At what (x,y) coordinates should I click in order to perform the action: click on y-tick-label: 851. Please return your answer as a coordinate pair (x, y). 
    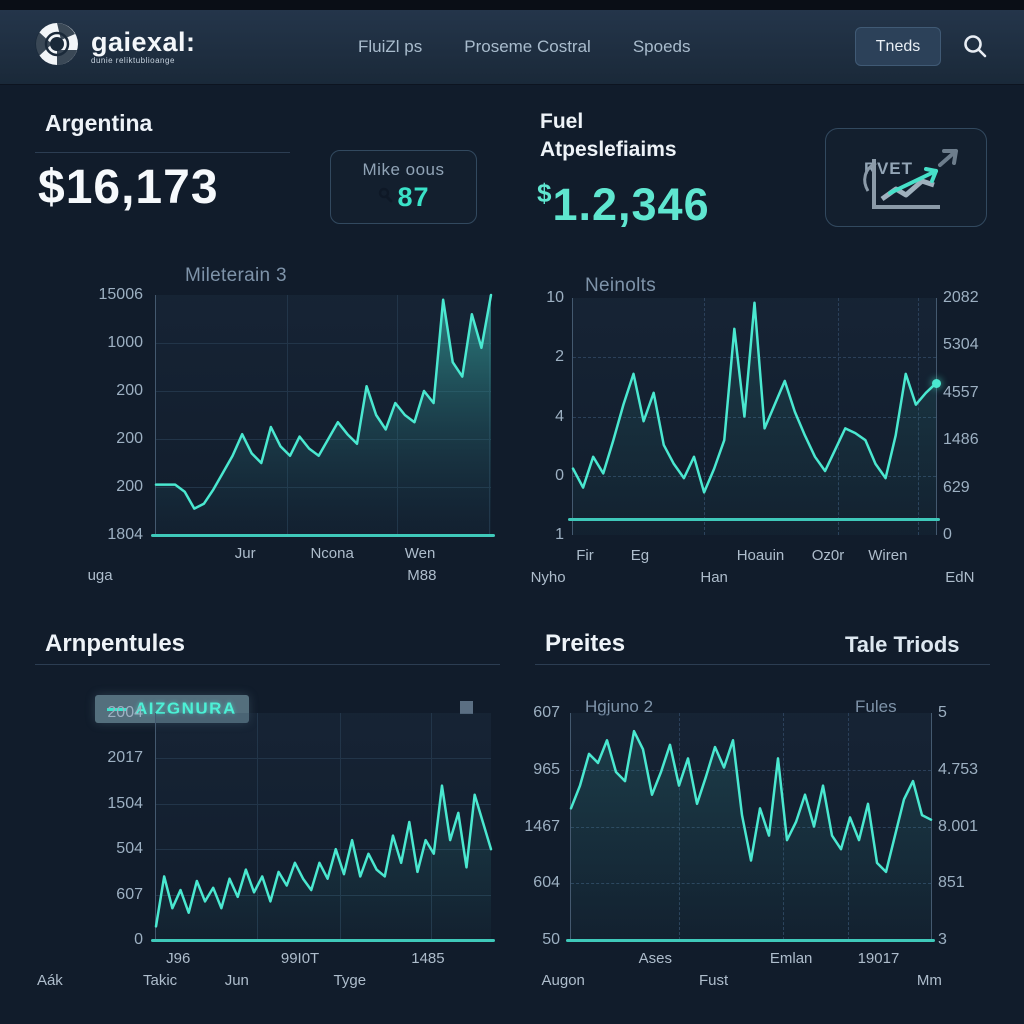
    Looking at the image, I should click on (951, 883).